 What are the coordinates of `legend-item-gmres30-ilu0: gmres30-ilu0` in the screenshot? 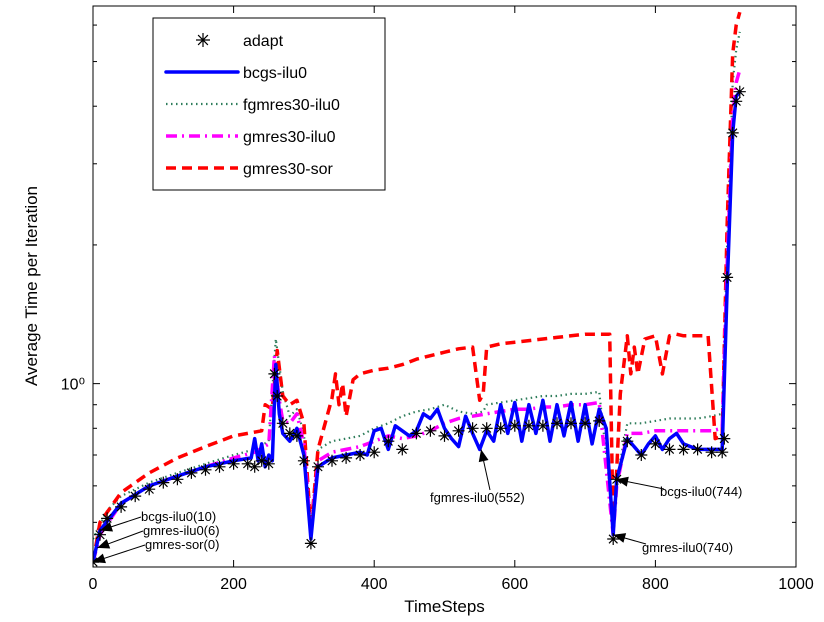 It's located at (251, 137).